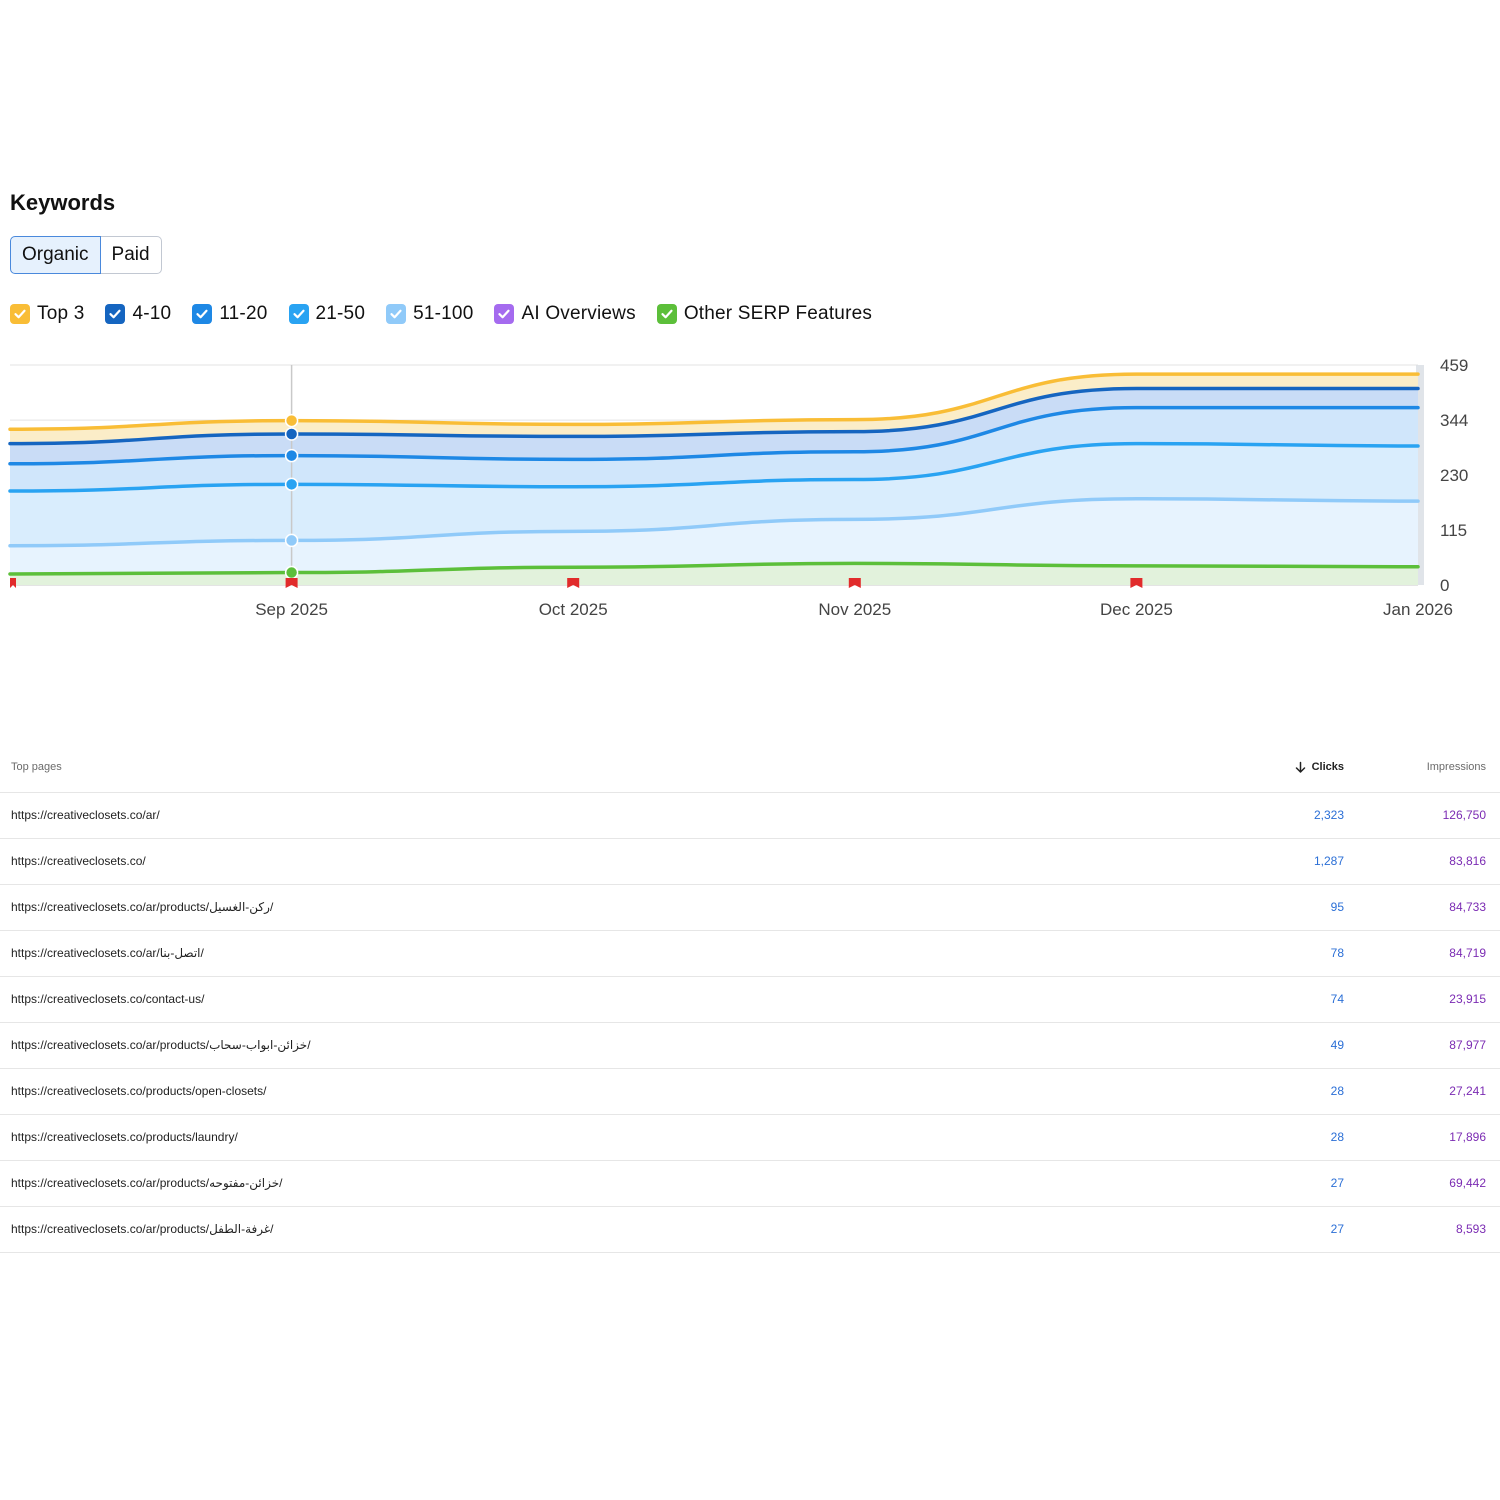  Describe the element at coordinates (1454, 475) in the screenshot. I see `y-tick-label: 230` at that location.